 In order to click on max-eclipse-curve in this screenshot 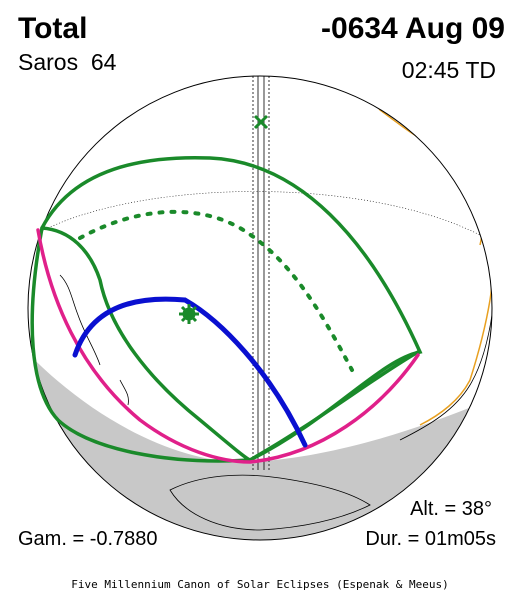, I will do `click(216, 290)`.